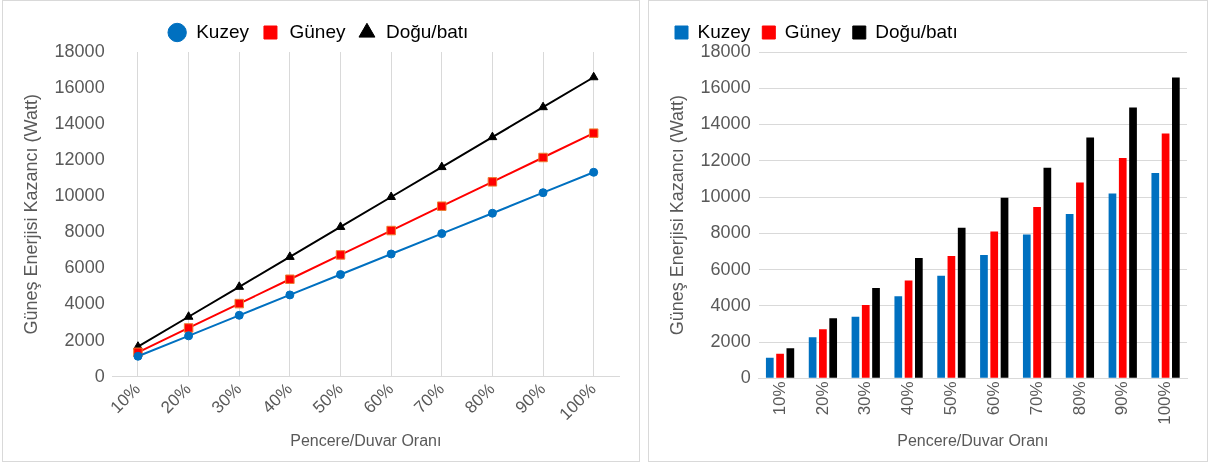 The height and width of the screenshot is (464, 1209). What do you see at coordinates (1122, 398) in the screenshot?
I see `x-tick-label: 90%` at bounding box center [1122, 398].